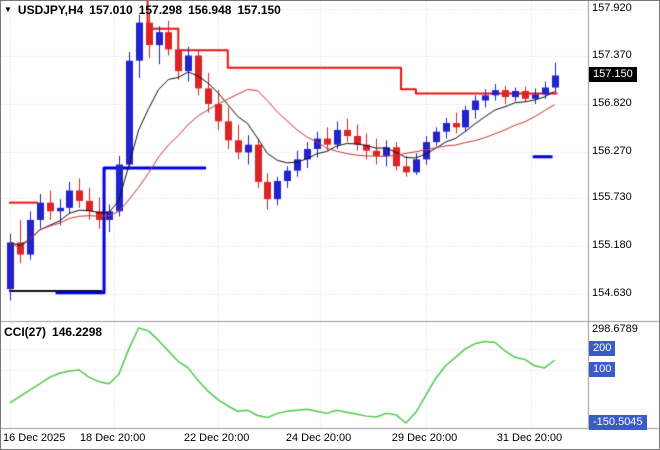 The height and width of the screenshot is (450, 660). I want to click on symbol-timeframe-label: USDJPY,H4, so click(50, 10).